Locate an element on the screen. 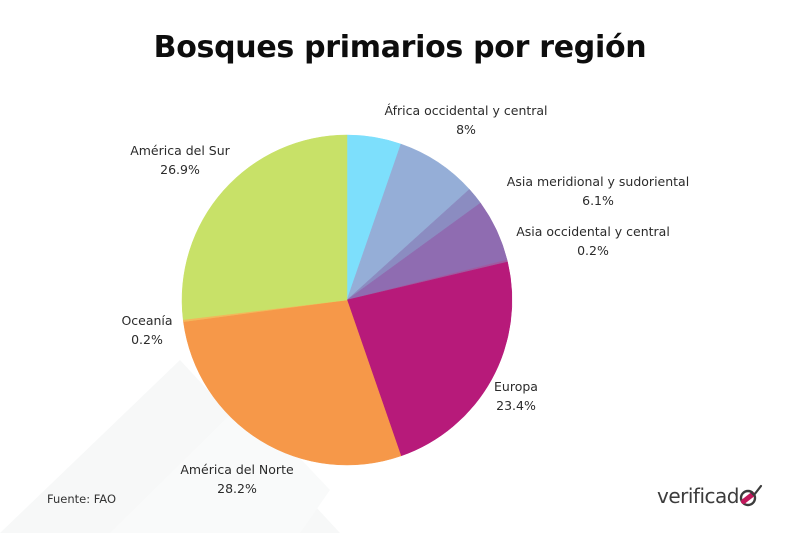 Image resolution: width=800 pixels, height=533 pixels. source-note: Fuente: FAO is located at coordinates (82, 499).